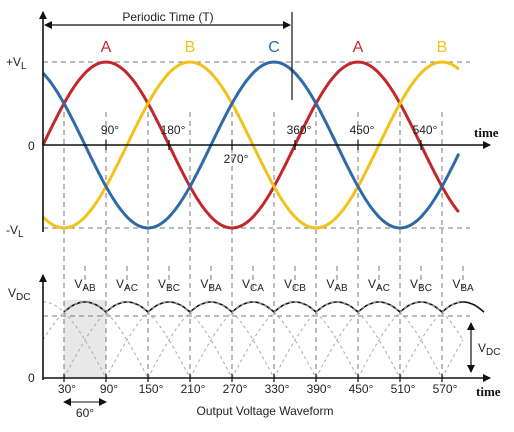  Describe the element at coordinates (486, 132) in the screenshot. I see `time-label-top: time` at that location.